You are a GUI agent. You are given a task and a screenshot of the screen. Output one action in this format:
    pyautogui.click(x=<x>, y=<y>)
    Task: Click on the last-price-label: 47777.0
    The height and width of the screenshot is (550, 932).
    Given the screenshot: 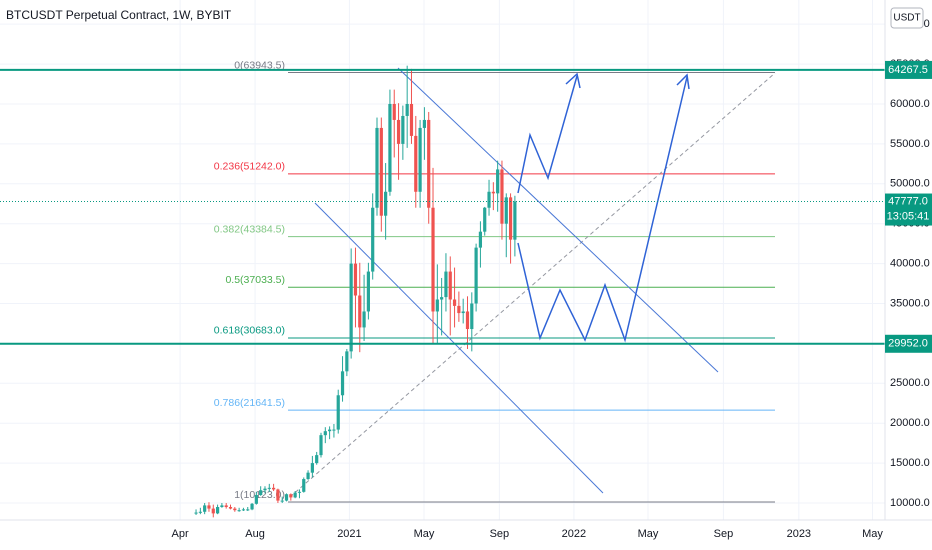 What is the action you would take?
    pyautogui.click(x=908, y=201)
    